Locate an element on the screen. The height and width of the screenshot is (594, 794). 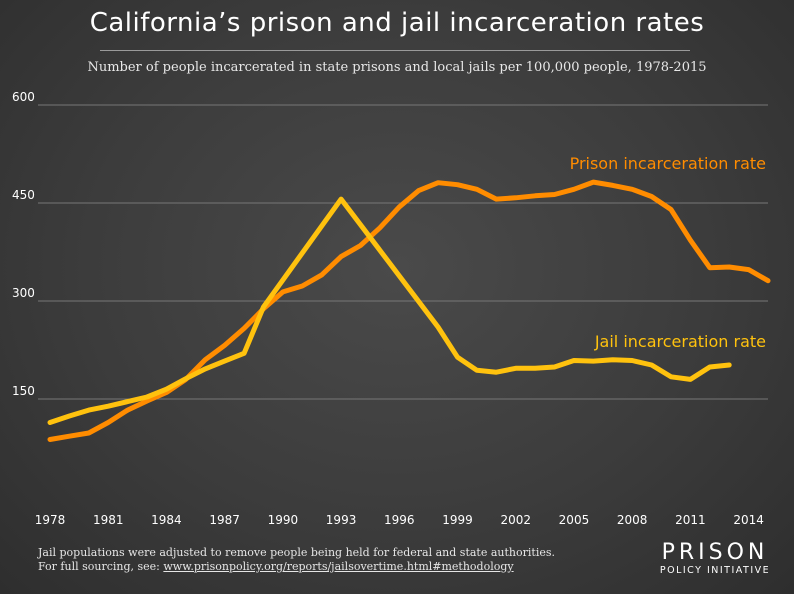
x-tick-label-1993: 1993 is located at coordinates (341, 520).